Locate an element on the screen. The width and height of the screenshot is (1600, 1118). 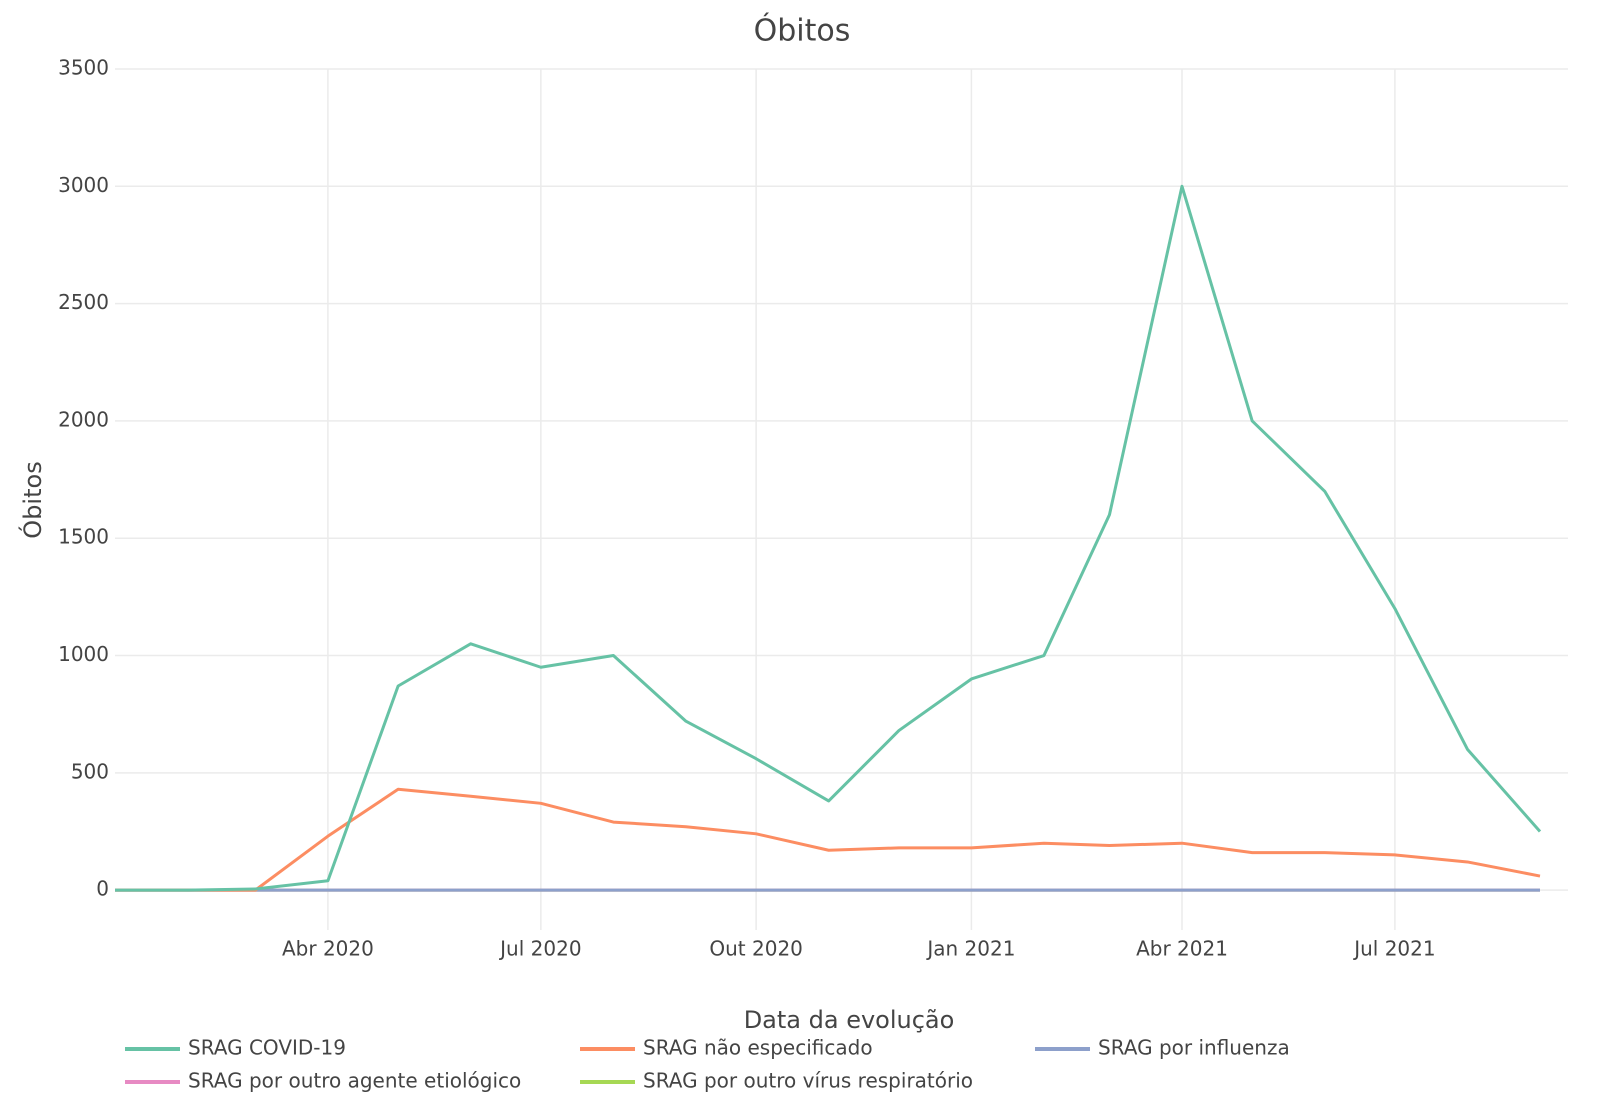
legend-item: SRAG COVID-19 is located at coordinates (235, 1048).